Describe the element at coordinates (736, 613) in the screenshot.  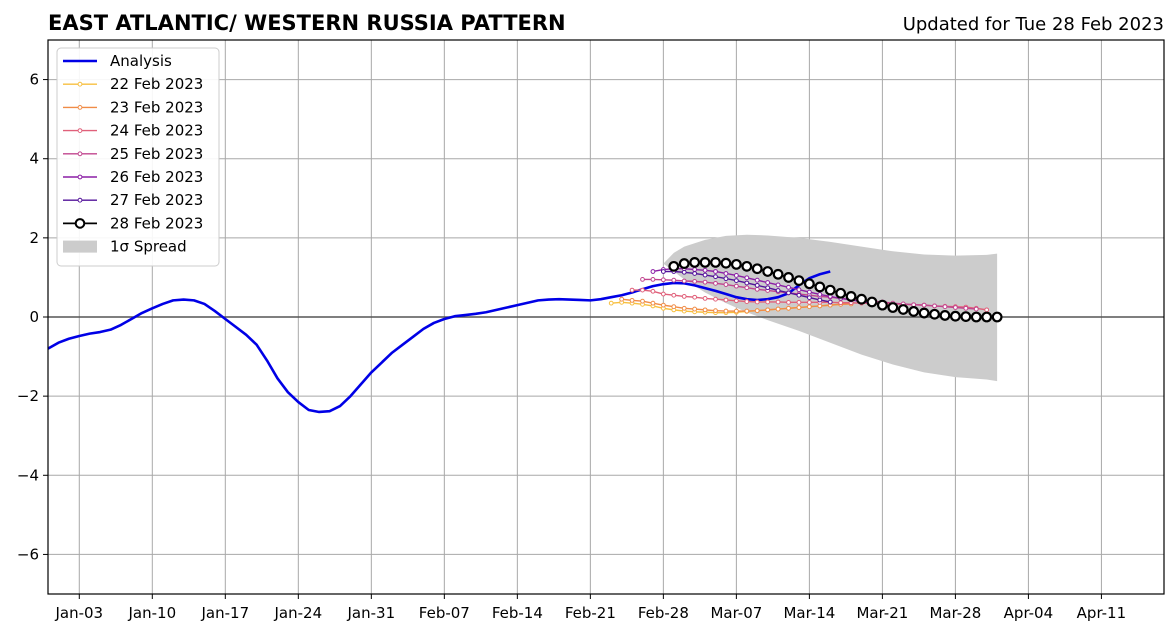
I see `x-tick-label-9: Mar-07` at that location.